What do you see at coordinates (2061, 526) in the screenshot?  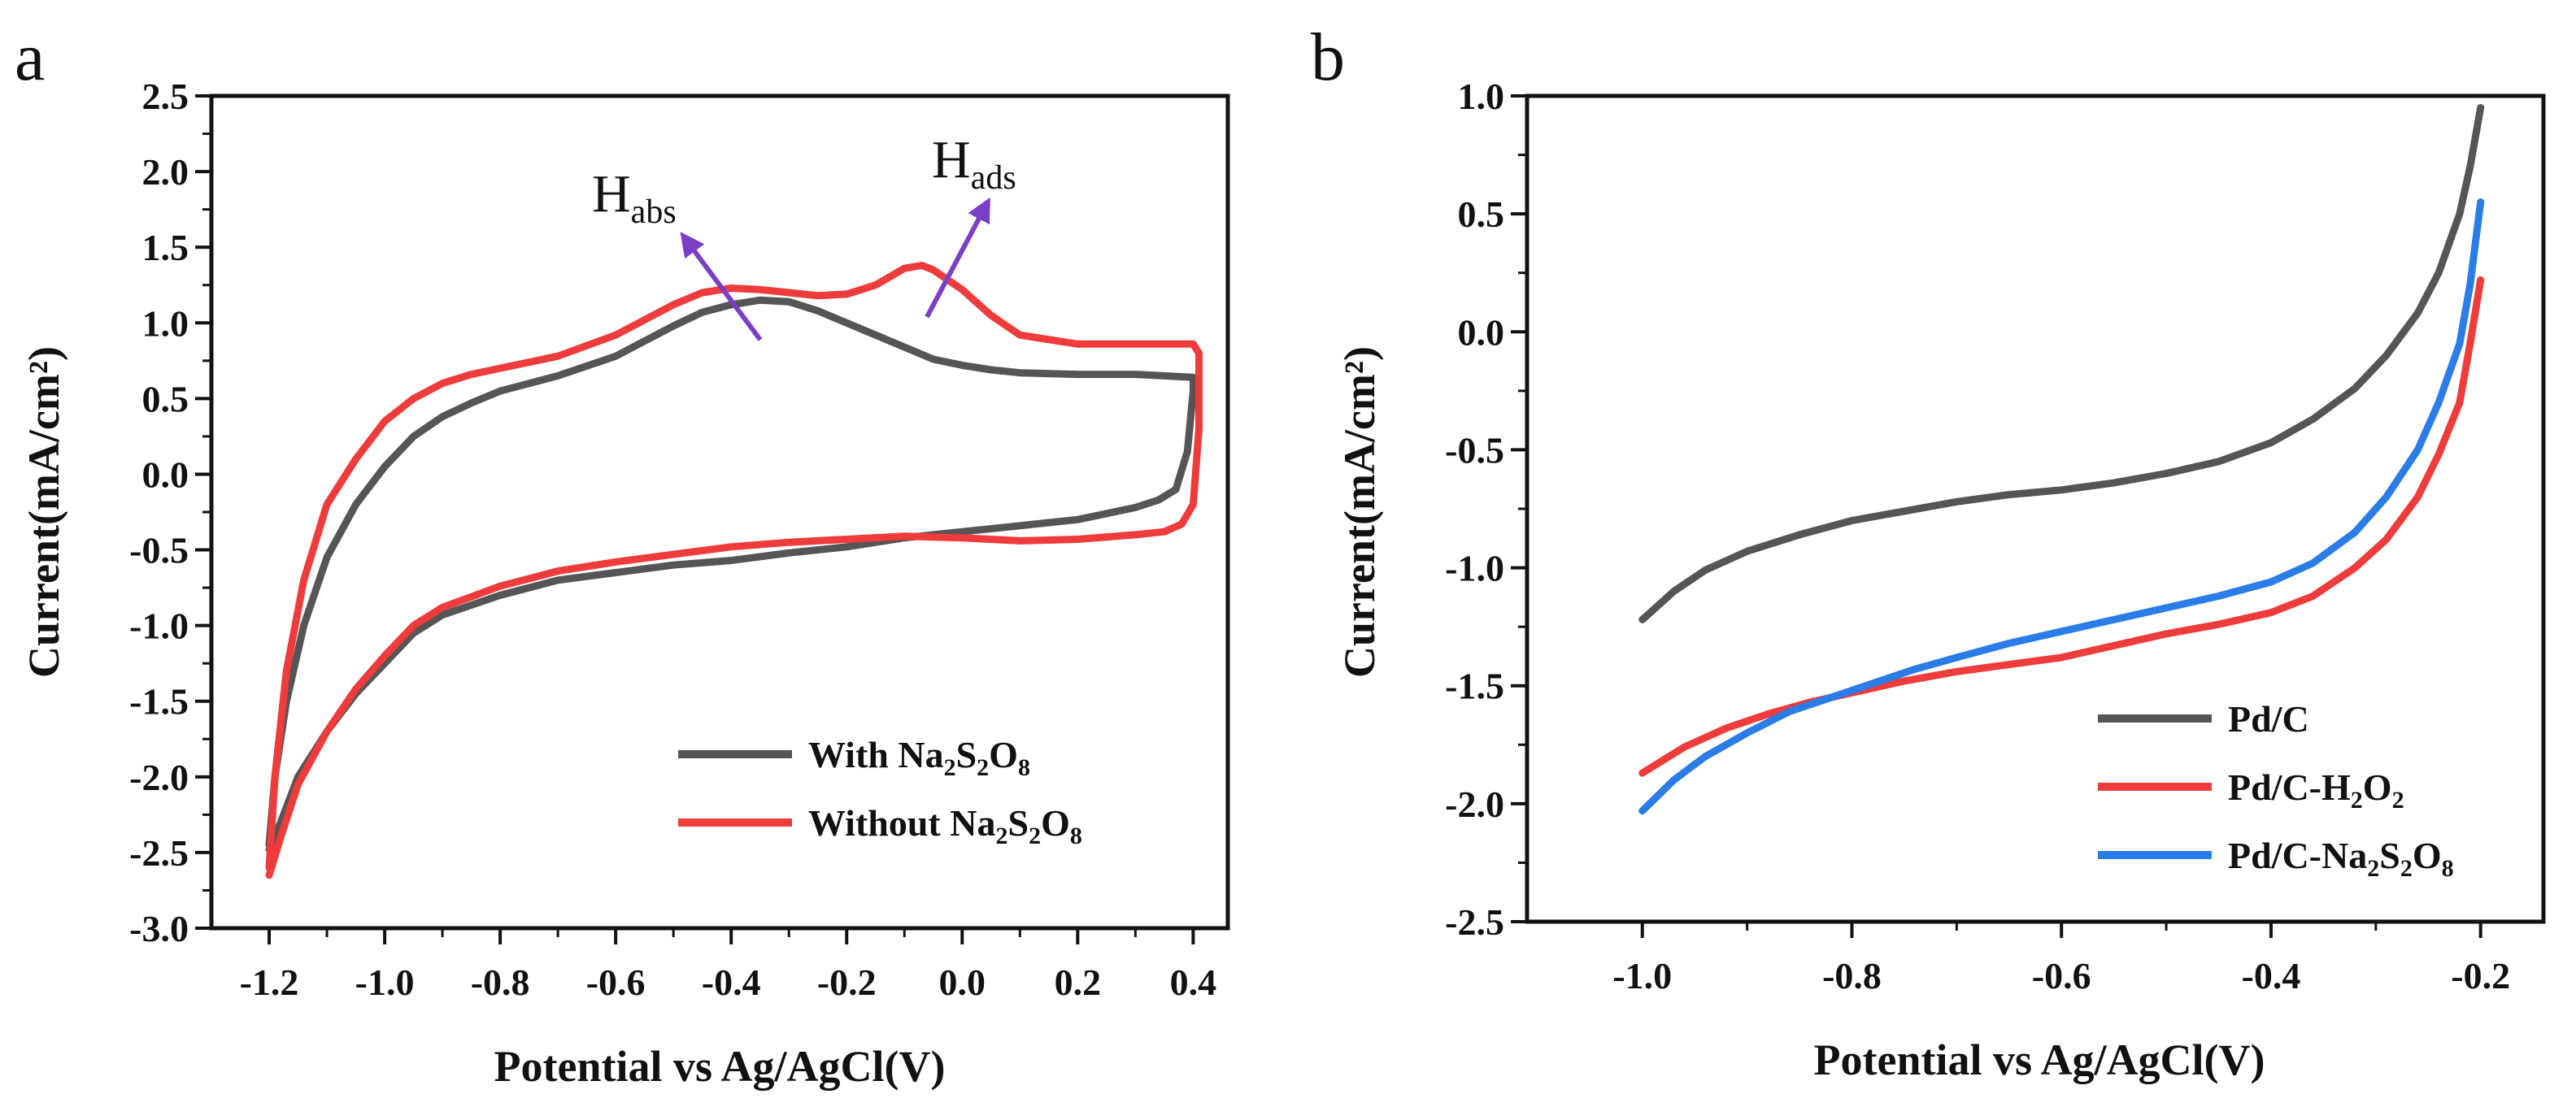 I see `series-line-pd-c-h2o2` at bounding box center [2061, 526].